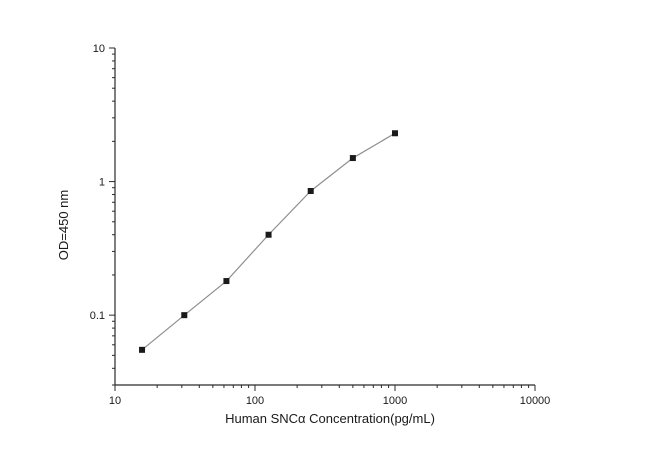 Image resolution: width=650 pixels, height=457 pixels. I want to click on y-tick-label: 1, so click(102, 183).